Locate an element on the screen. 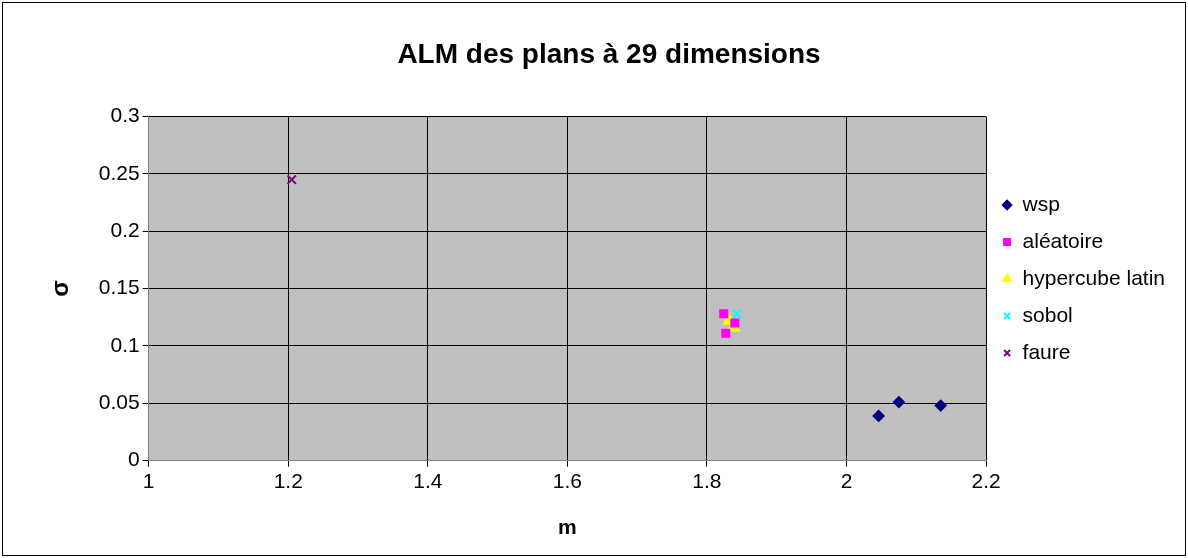  x-tick-label: 2 is located at coordinates (846, 480).